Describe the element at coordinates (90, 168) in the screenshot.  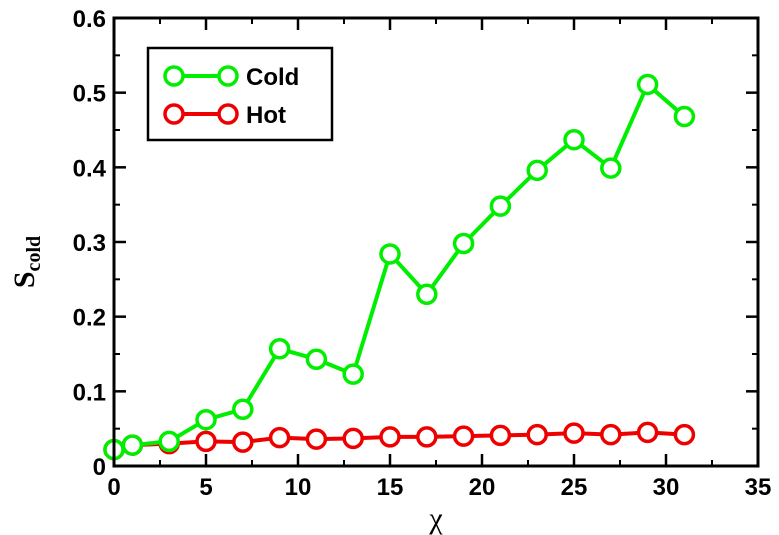
I see `y-tick-label: 0.4` at that location.